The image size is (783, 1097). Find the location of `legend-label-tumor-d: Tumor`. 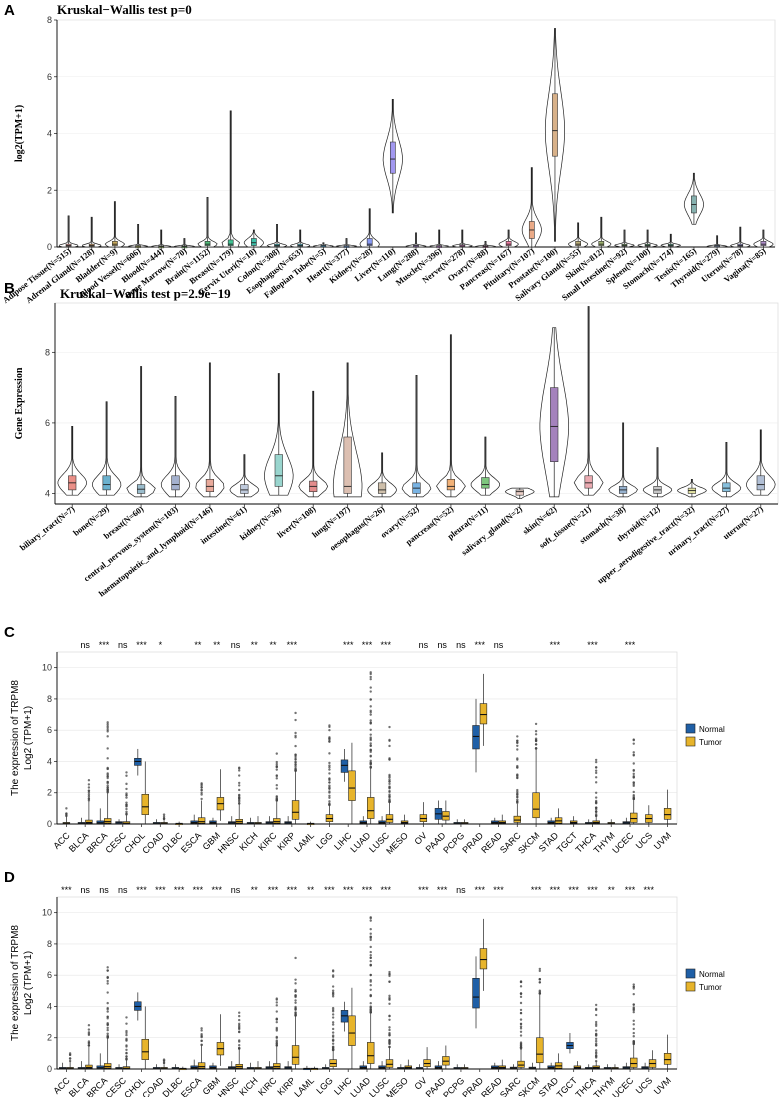

legend-label-tumor-d: Tumor is located at coordinates (710, 987).